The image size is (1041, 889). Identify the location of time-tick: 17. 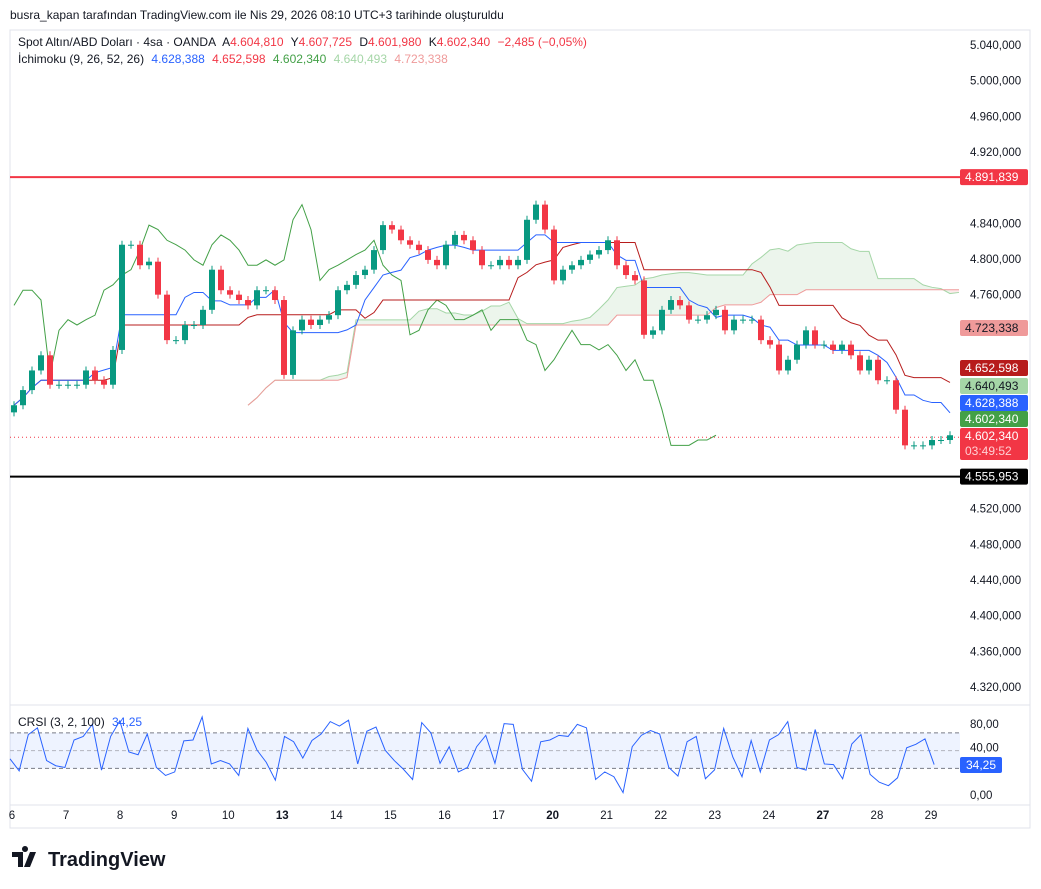
(498, 816).